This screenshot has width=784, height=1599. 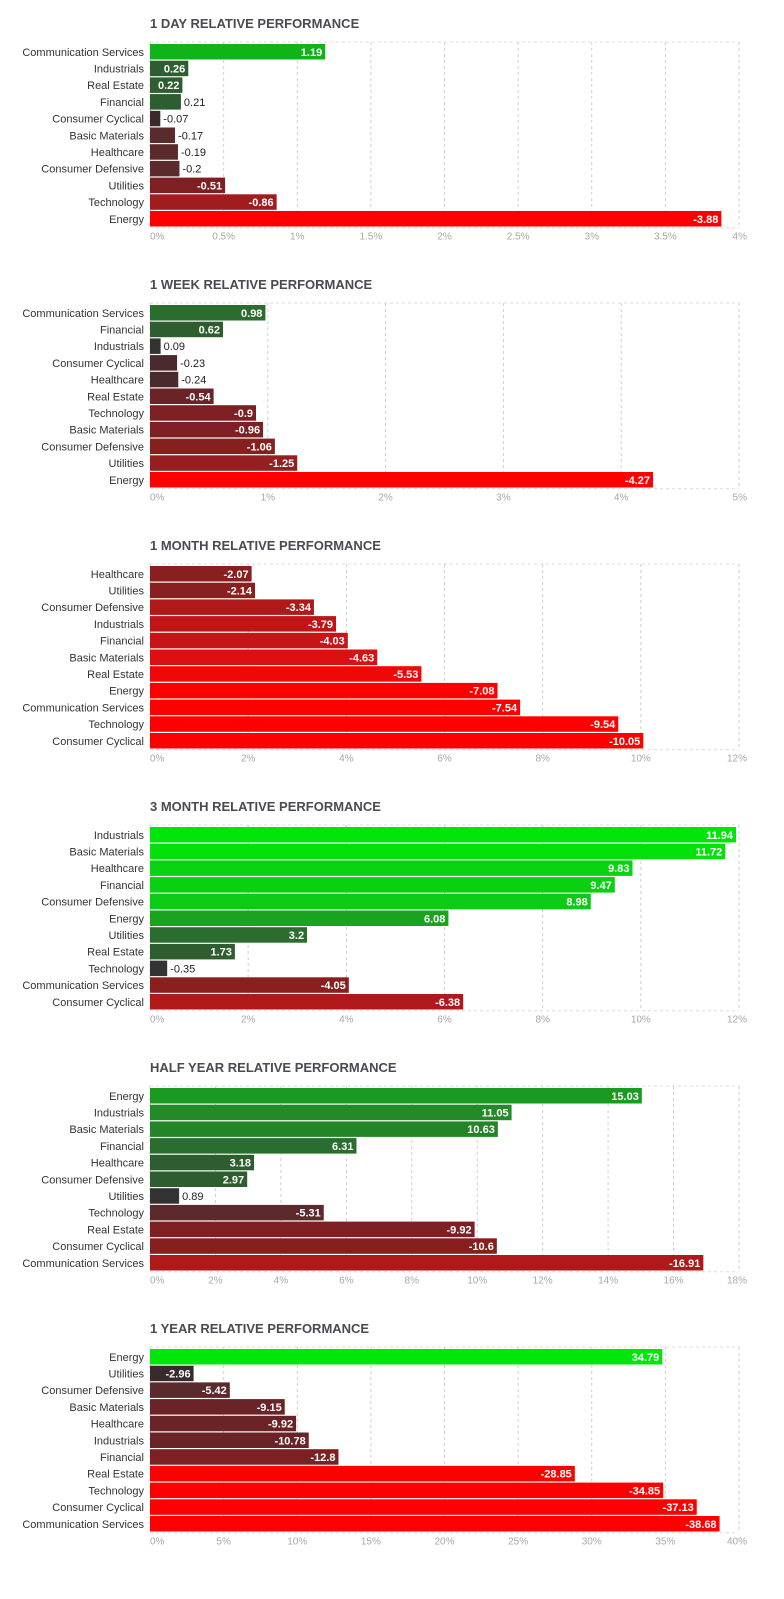 I want to click on value-label: 2.97, so click(x=233, y=1180).